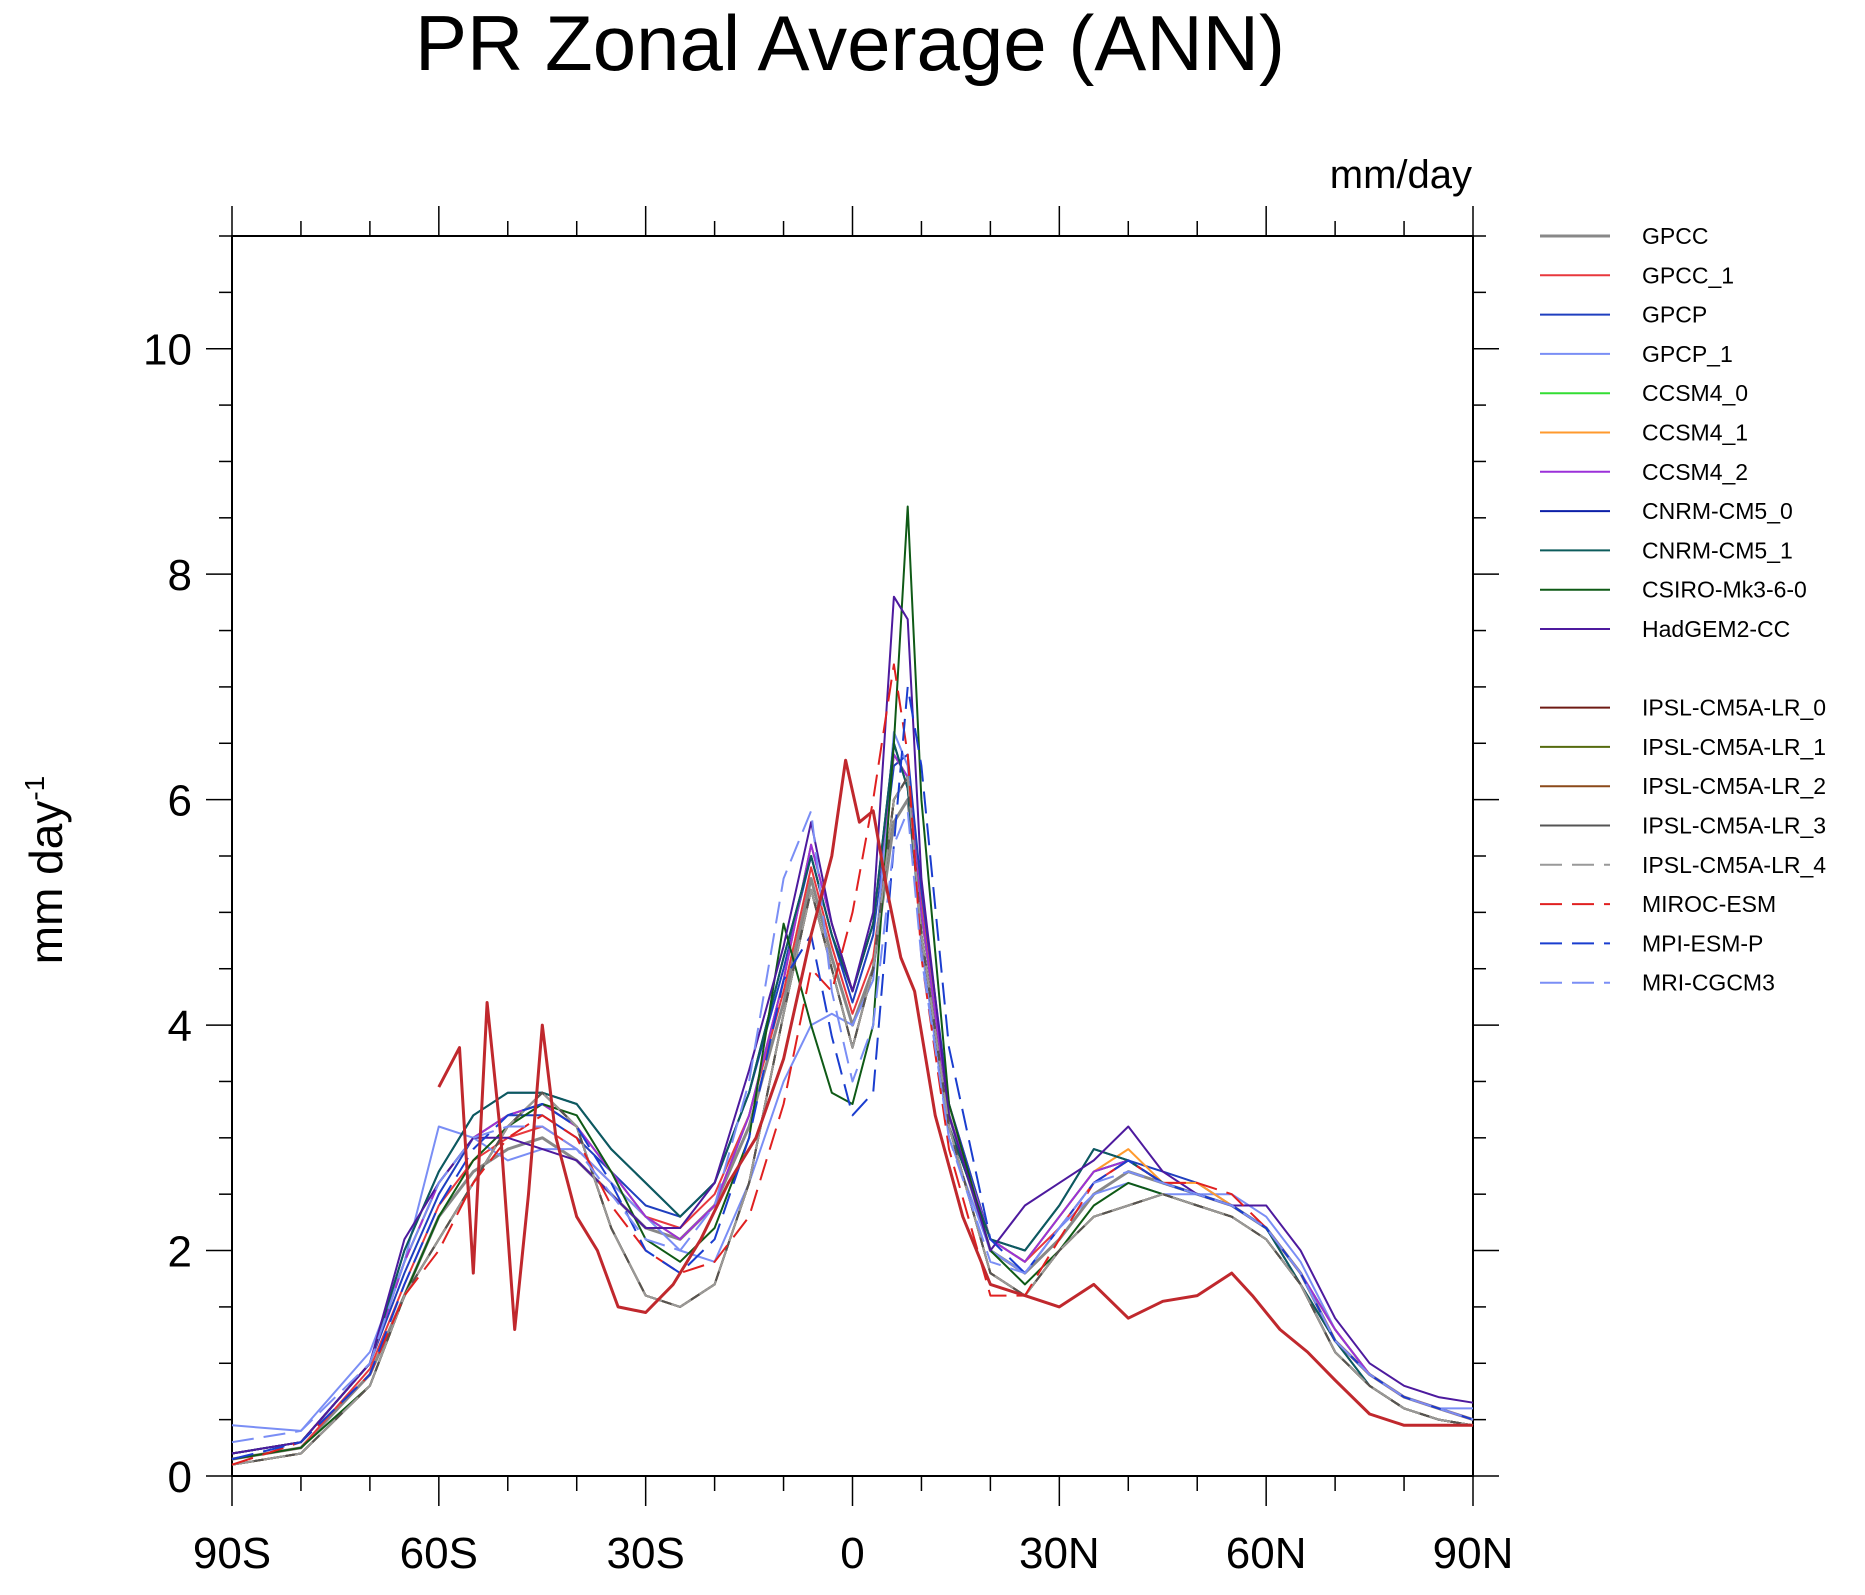 This screenshot has height=1595, width=1865. I want to click on legend-label: CCSM4_2, so click(1695, 472).